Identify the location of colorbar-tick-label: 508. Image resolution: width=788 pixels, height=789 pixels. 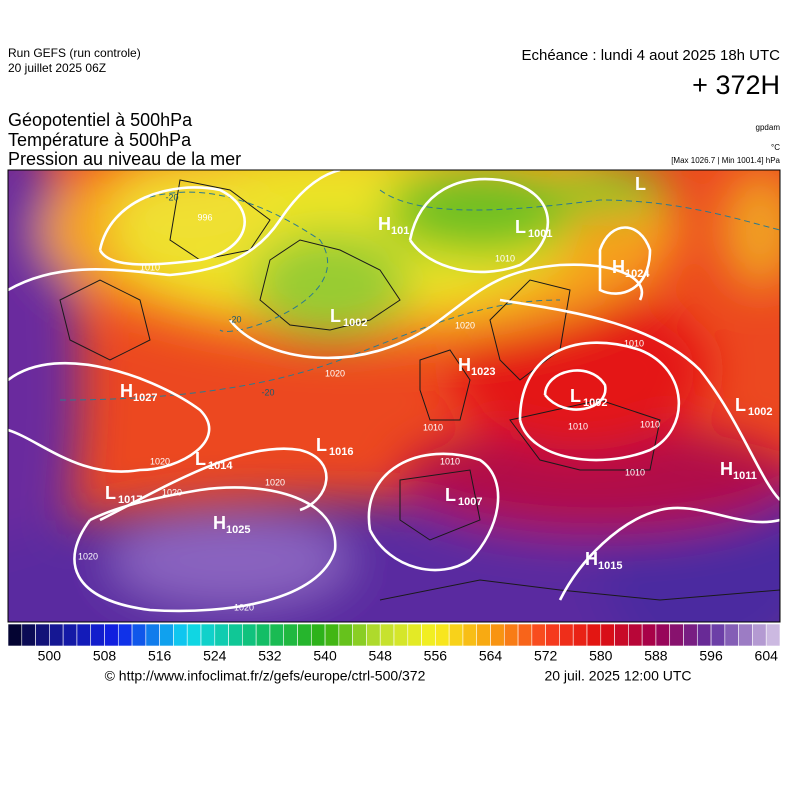
(105, 656).